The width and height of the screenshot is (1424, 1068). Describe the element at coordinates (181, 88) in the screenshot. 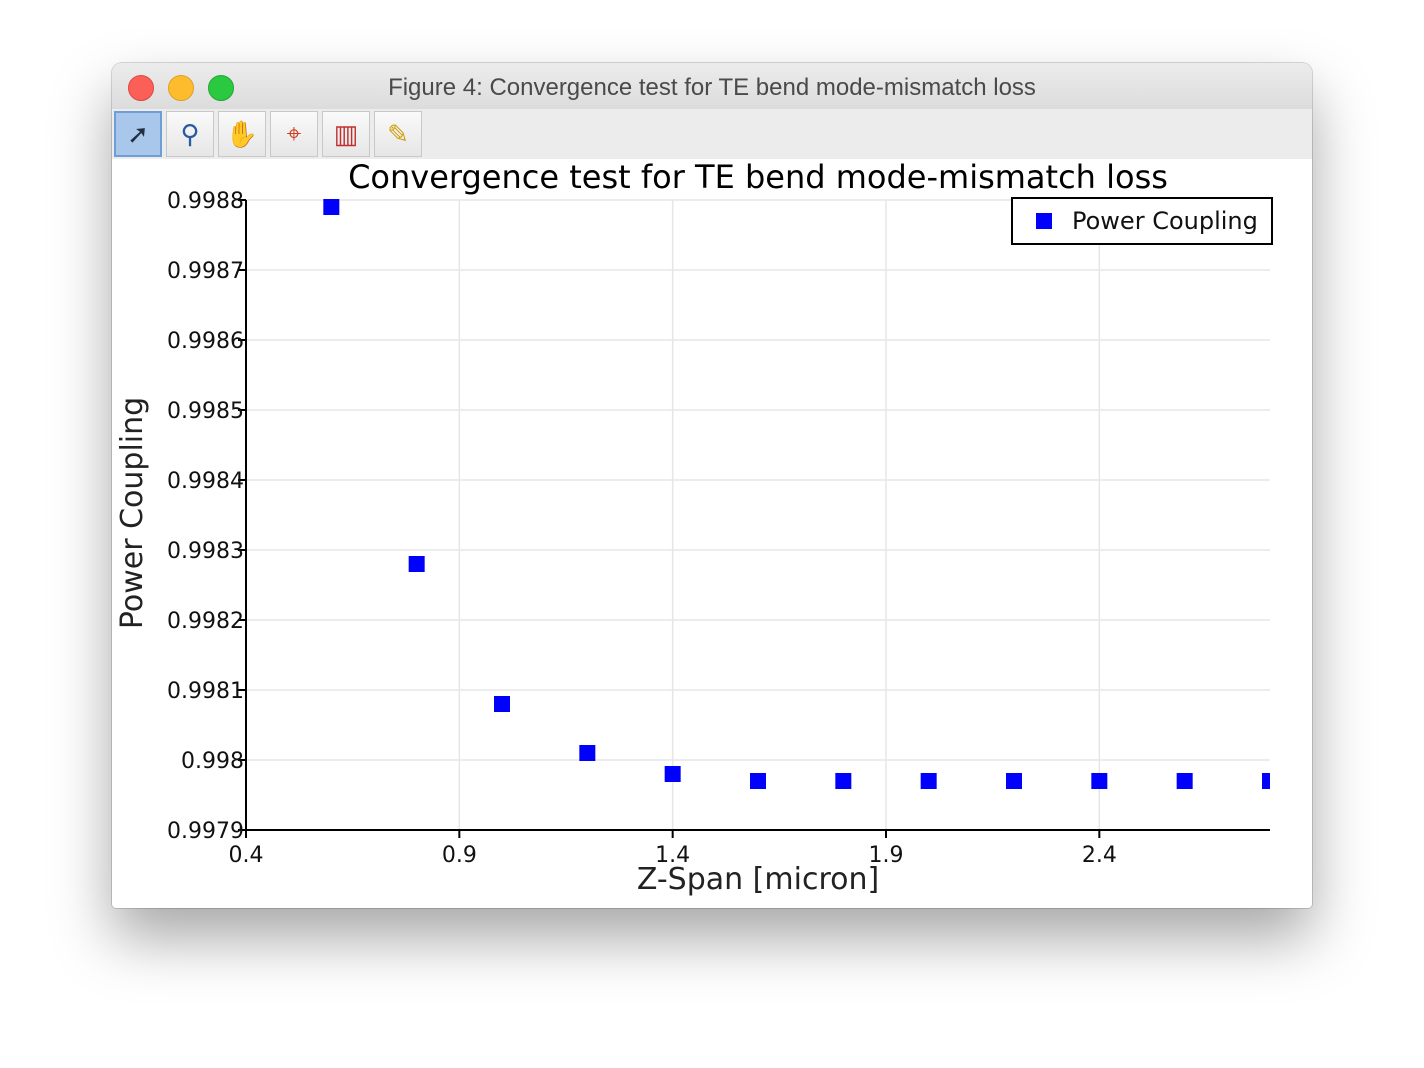

I see `minimize-window-button` at that location.